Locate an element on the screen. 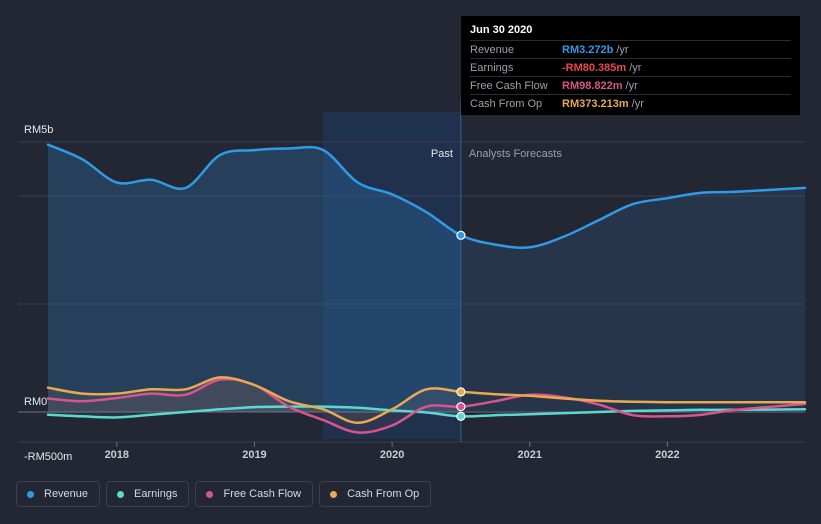 Image resolution: width=821 pixels, height=524 pixels. tooltip-label: Revenue is located at coordinates (492, 49).